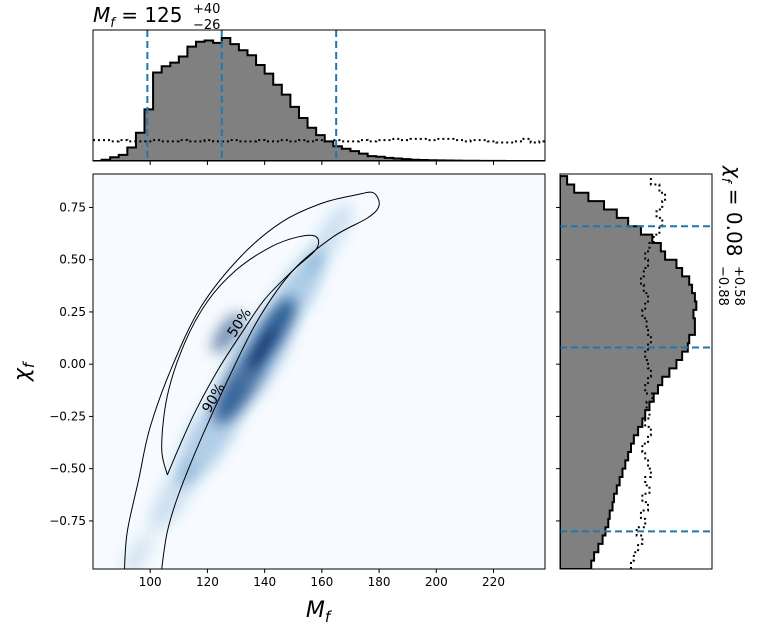 This screenshot has width=760, height=634. I want to click on right-prior-curve, so click(648, 372).